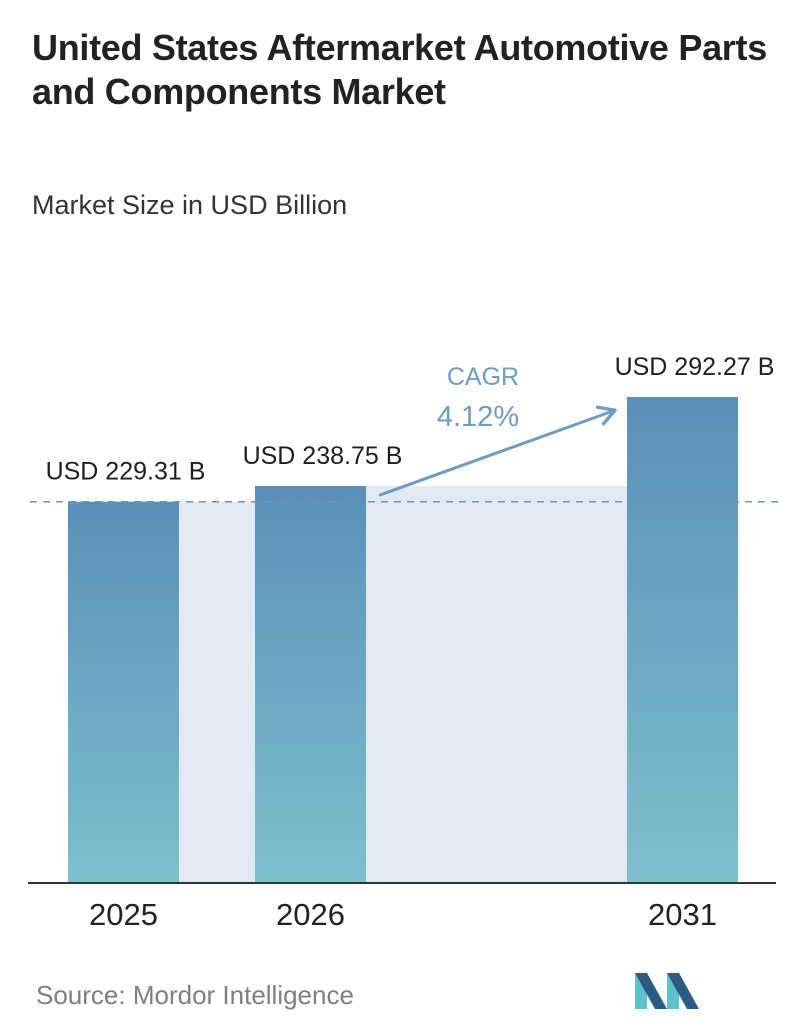  What do you see at coordinates (497, 451) in the screenshot?
I see `cagr-arrow` at bounding box center [497, 451].